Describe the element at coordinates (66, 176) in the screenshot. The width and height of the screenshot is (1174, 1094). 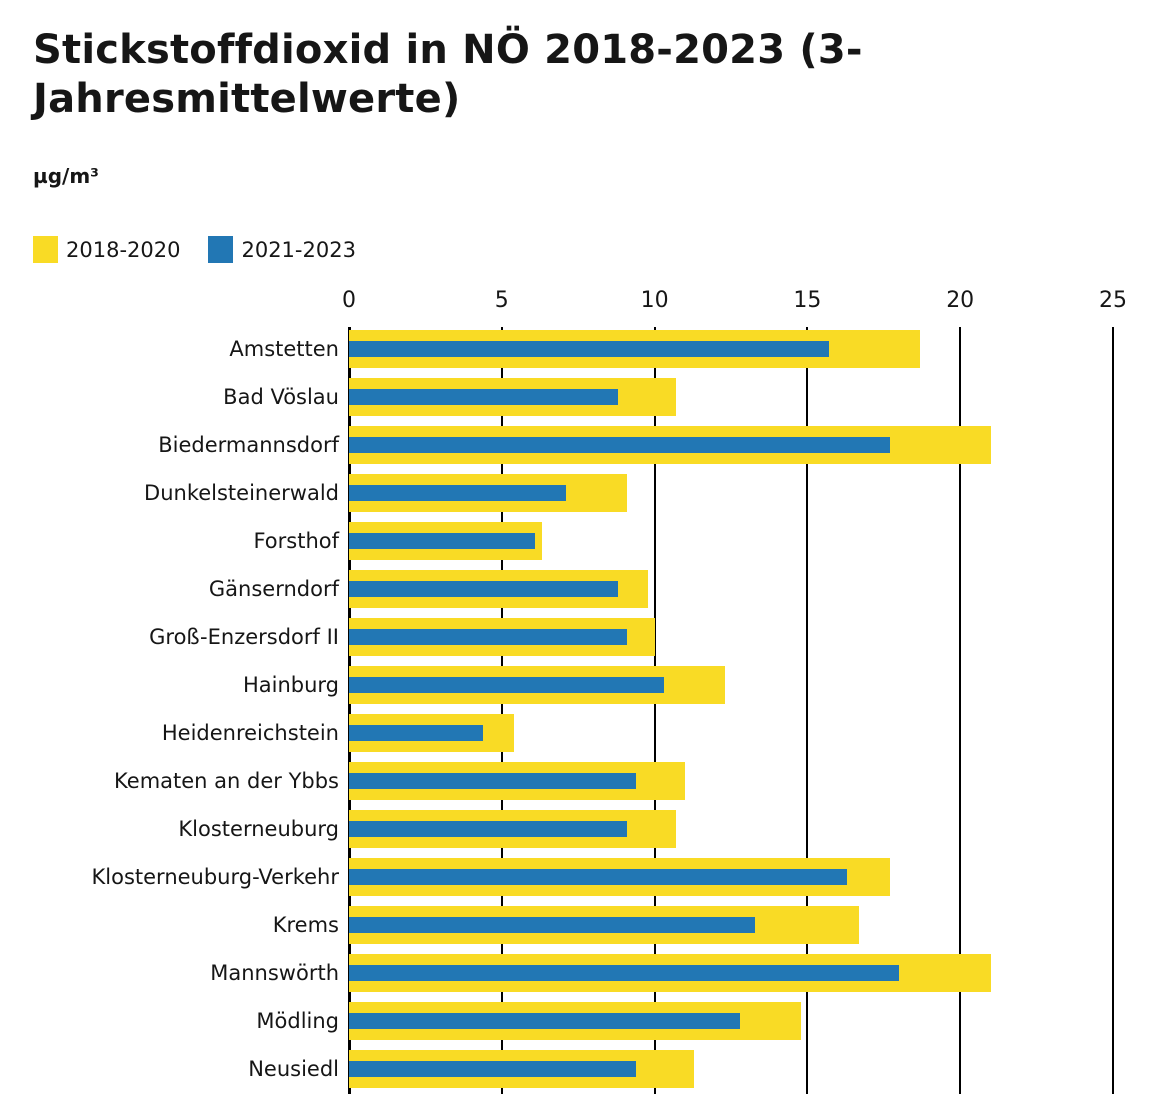
I see `unit-label: µg/m³` at that location.